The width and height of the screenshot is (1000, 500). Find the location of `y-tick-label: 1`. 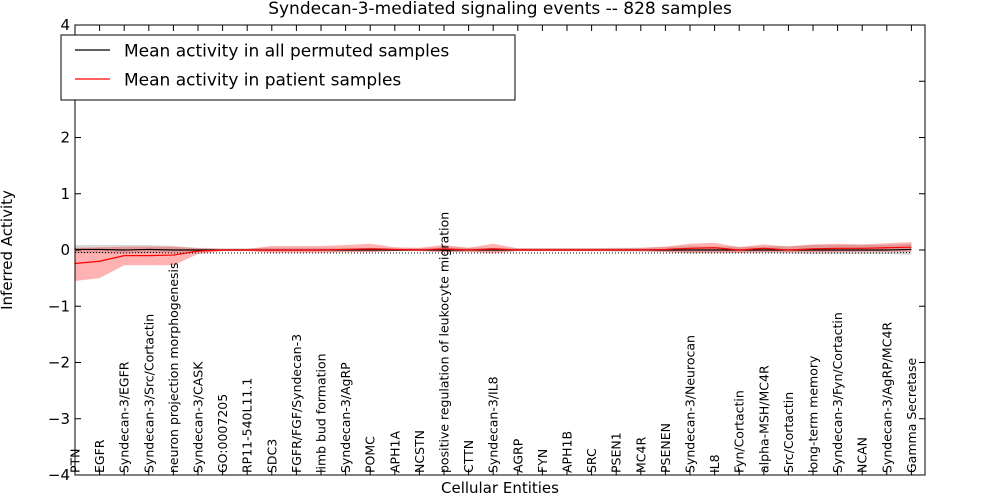

y-tick-label: 1 is located at coordinates (65, 194).